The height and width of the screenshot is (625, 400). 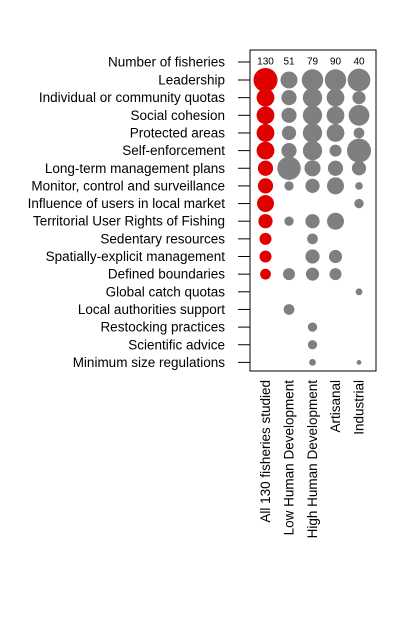 What do you see at coordinates (312, 168) in the screenshot?
I see `bubble-long-term-management-plans-high-human-development` at bounding box center [312, 168].